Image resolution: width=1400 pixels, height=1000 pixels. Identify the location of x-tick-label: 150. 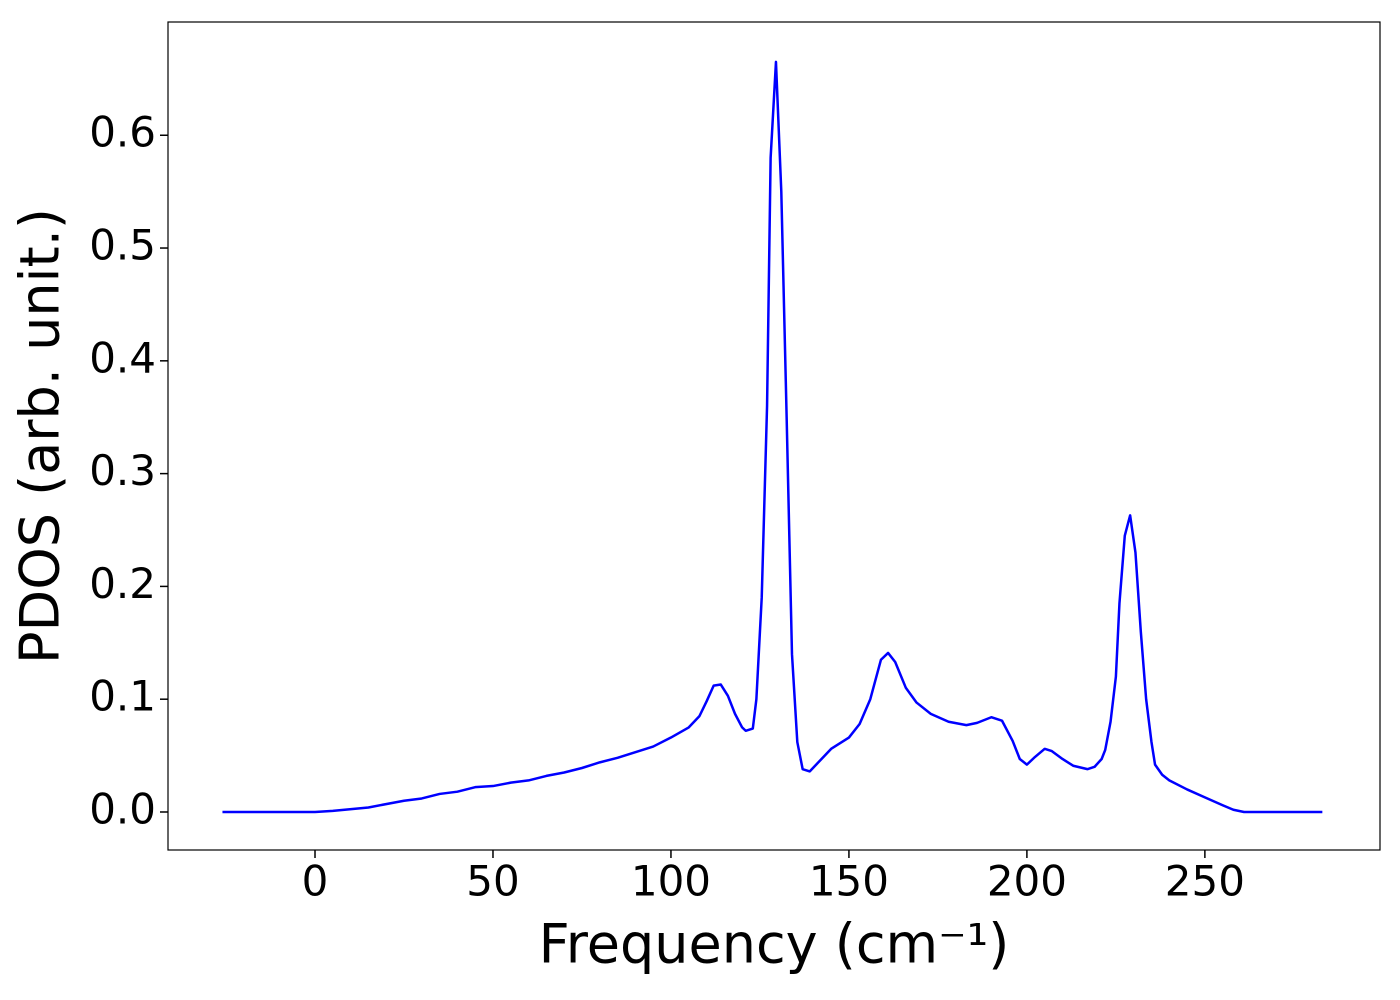
(849, 881).